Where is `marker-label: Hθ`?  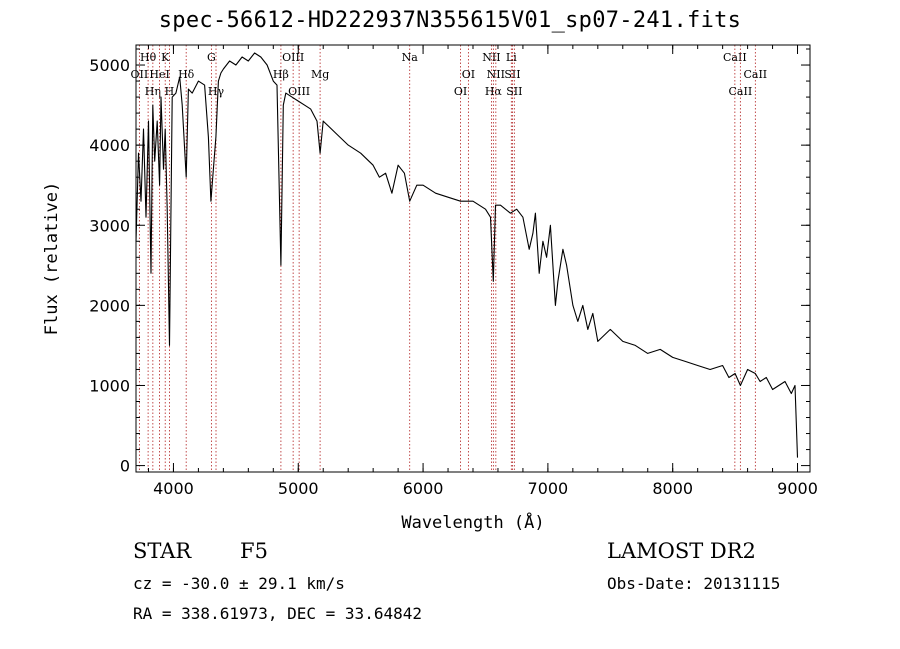 marker-label: Hθ is located at coordinates (148, 57).